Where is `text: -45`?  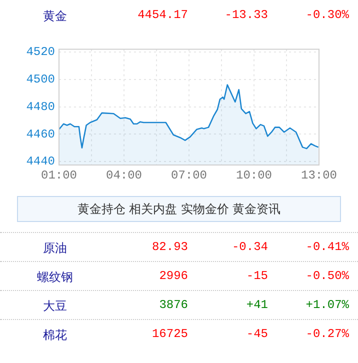 text: -45 is located at coordinates (257, 334).